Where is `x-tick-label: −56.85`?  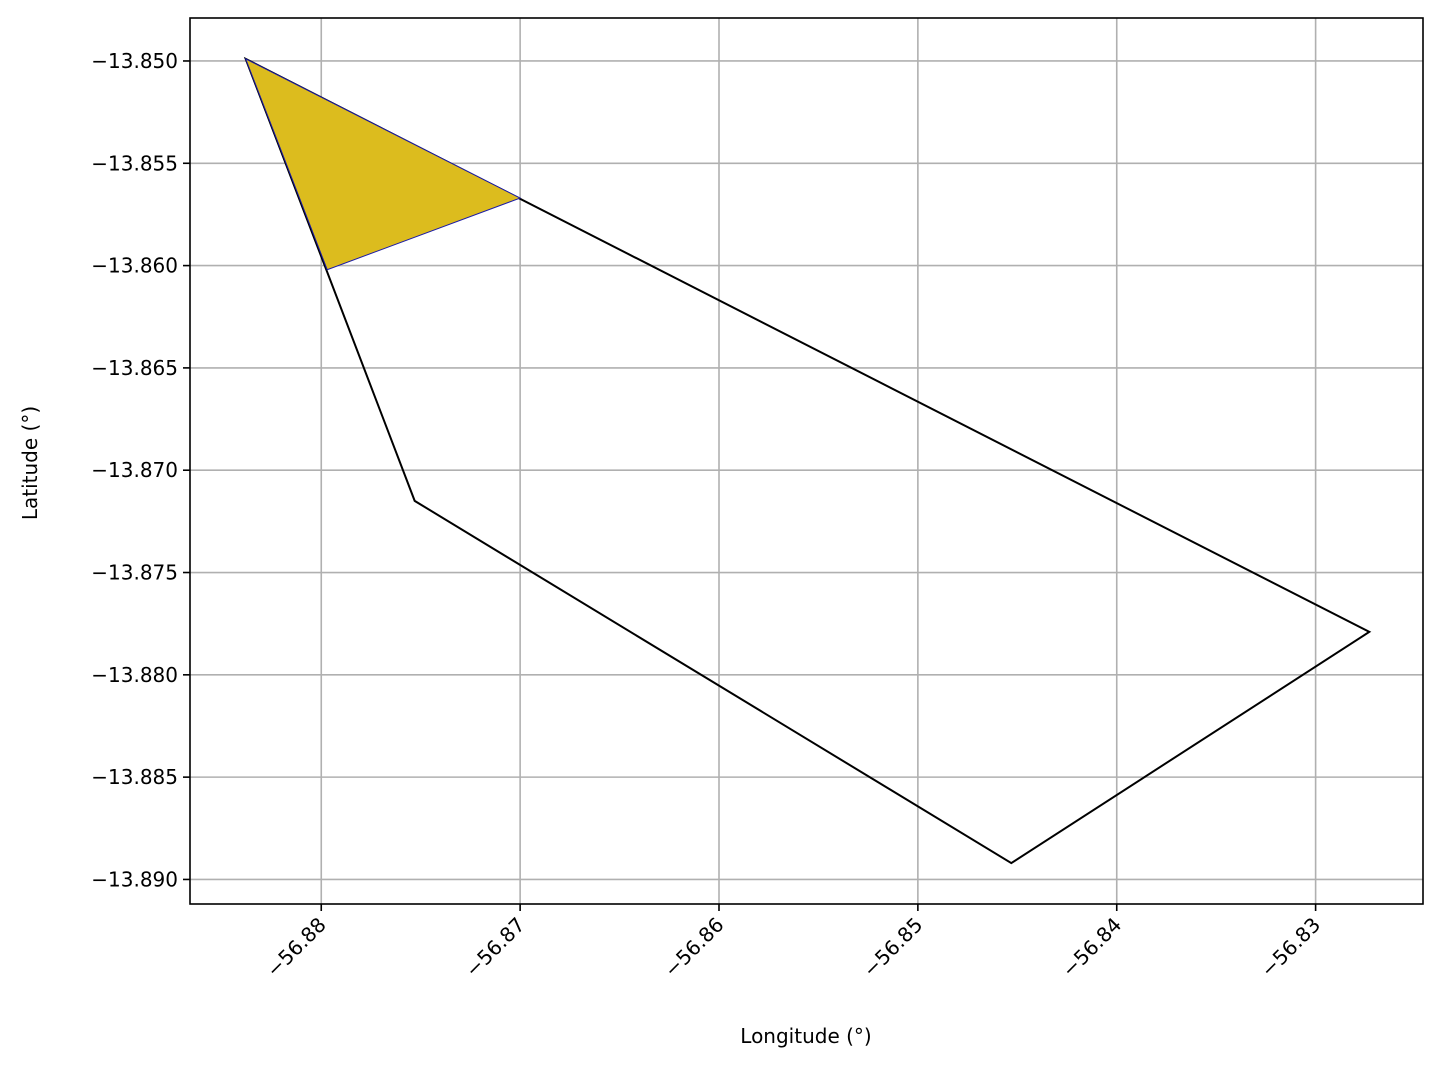
x-tick-label: −56.85 is located at coordinates (892, 947).